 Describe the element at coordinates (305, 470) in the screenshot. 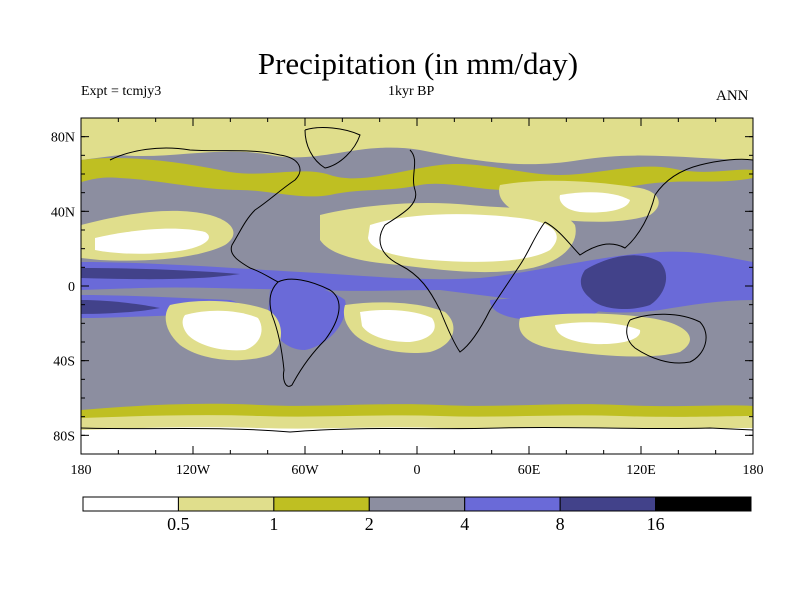

I see `lon-tick-label: 60W` at that location.